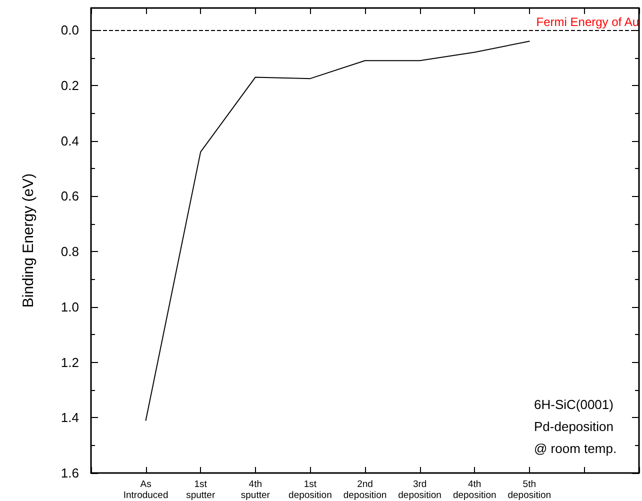  I want to click on annotation: @ room temp., so click(575, 448).